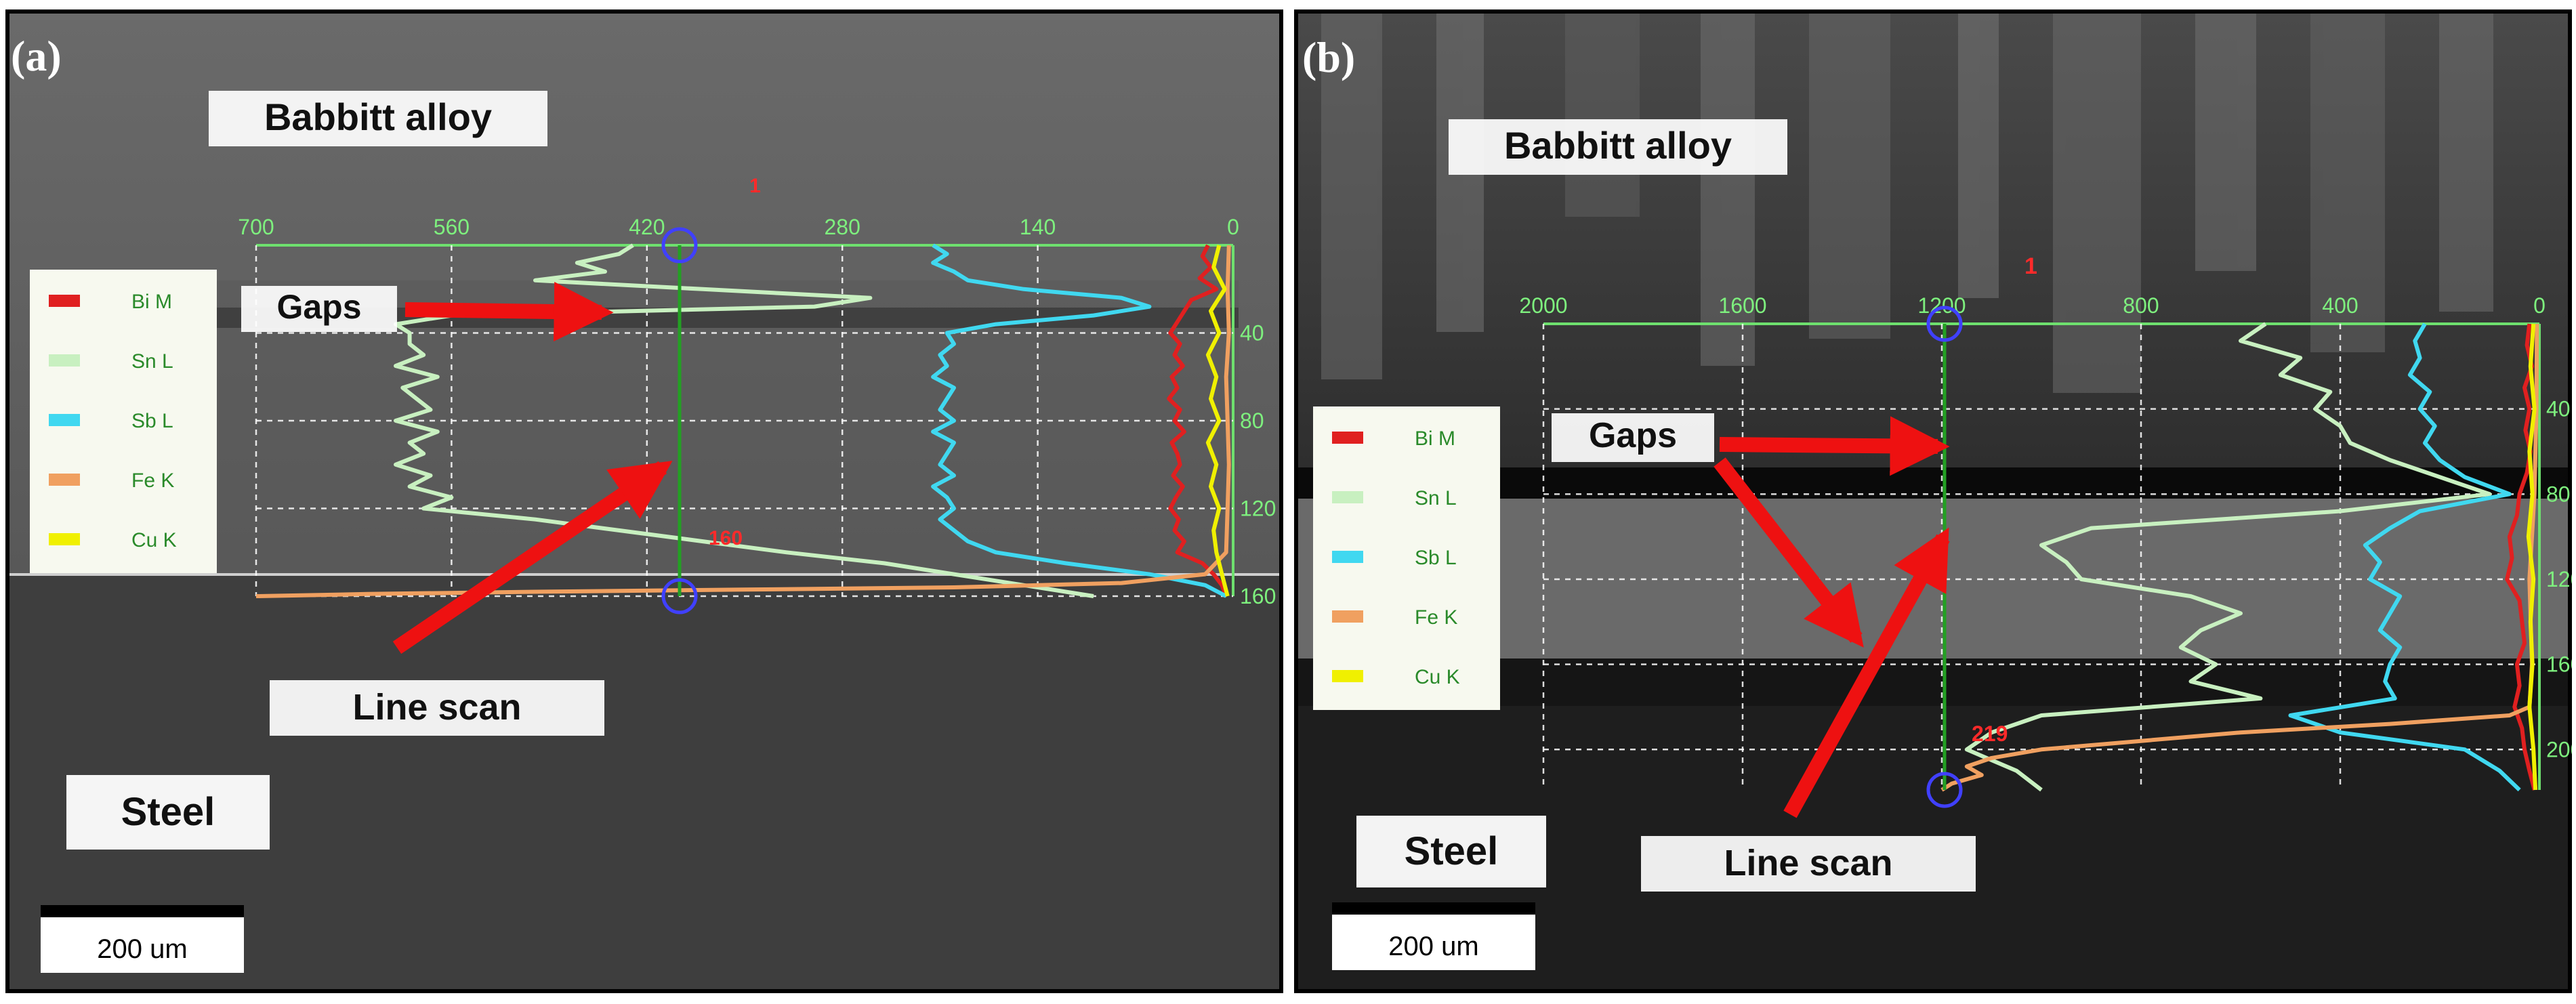 The width and height of the screenshot is (2576, 1004). Describe the element at coordinates (2141, 305) in the screenshot. I see `x-tick-label: 800` at that location.